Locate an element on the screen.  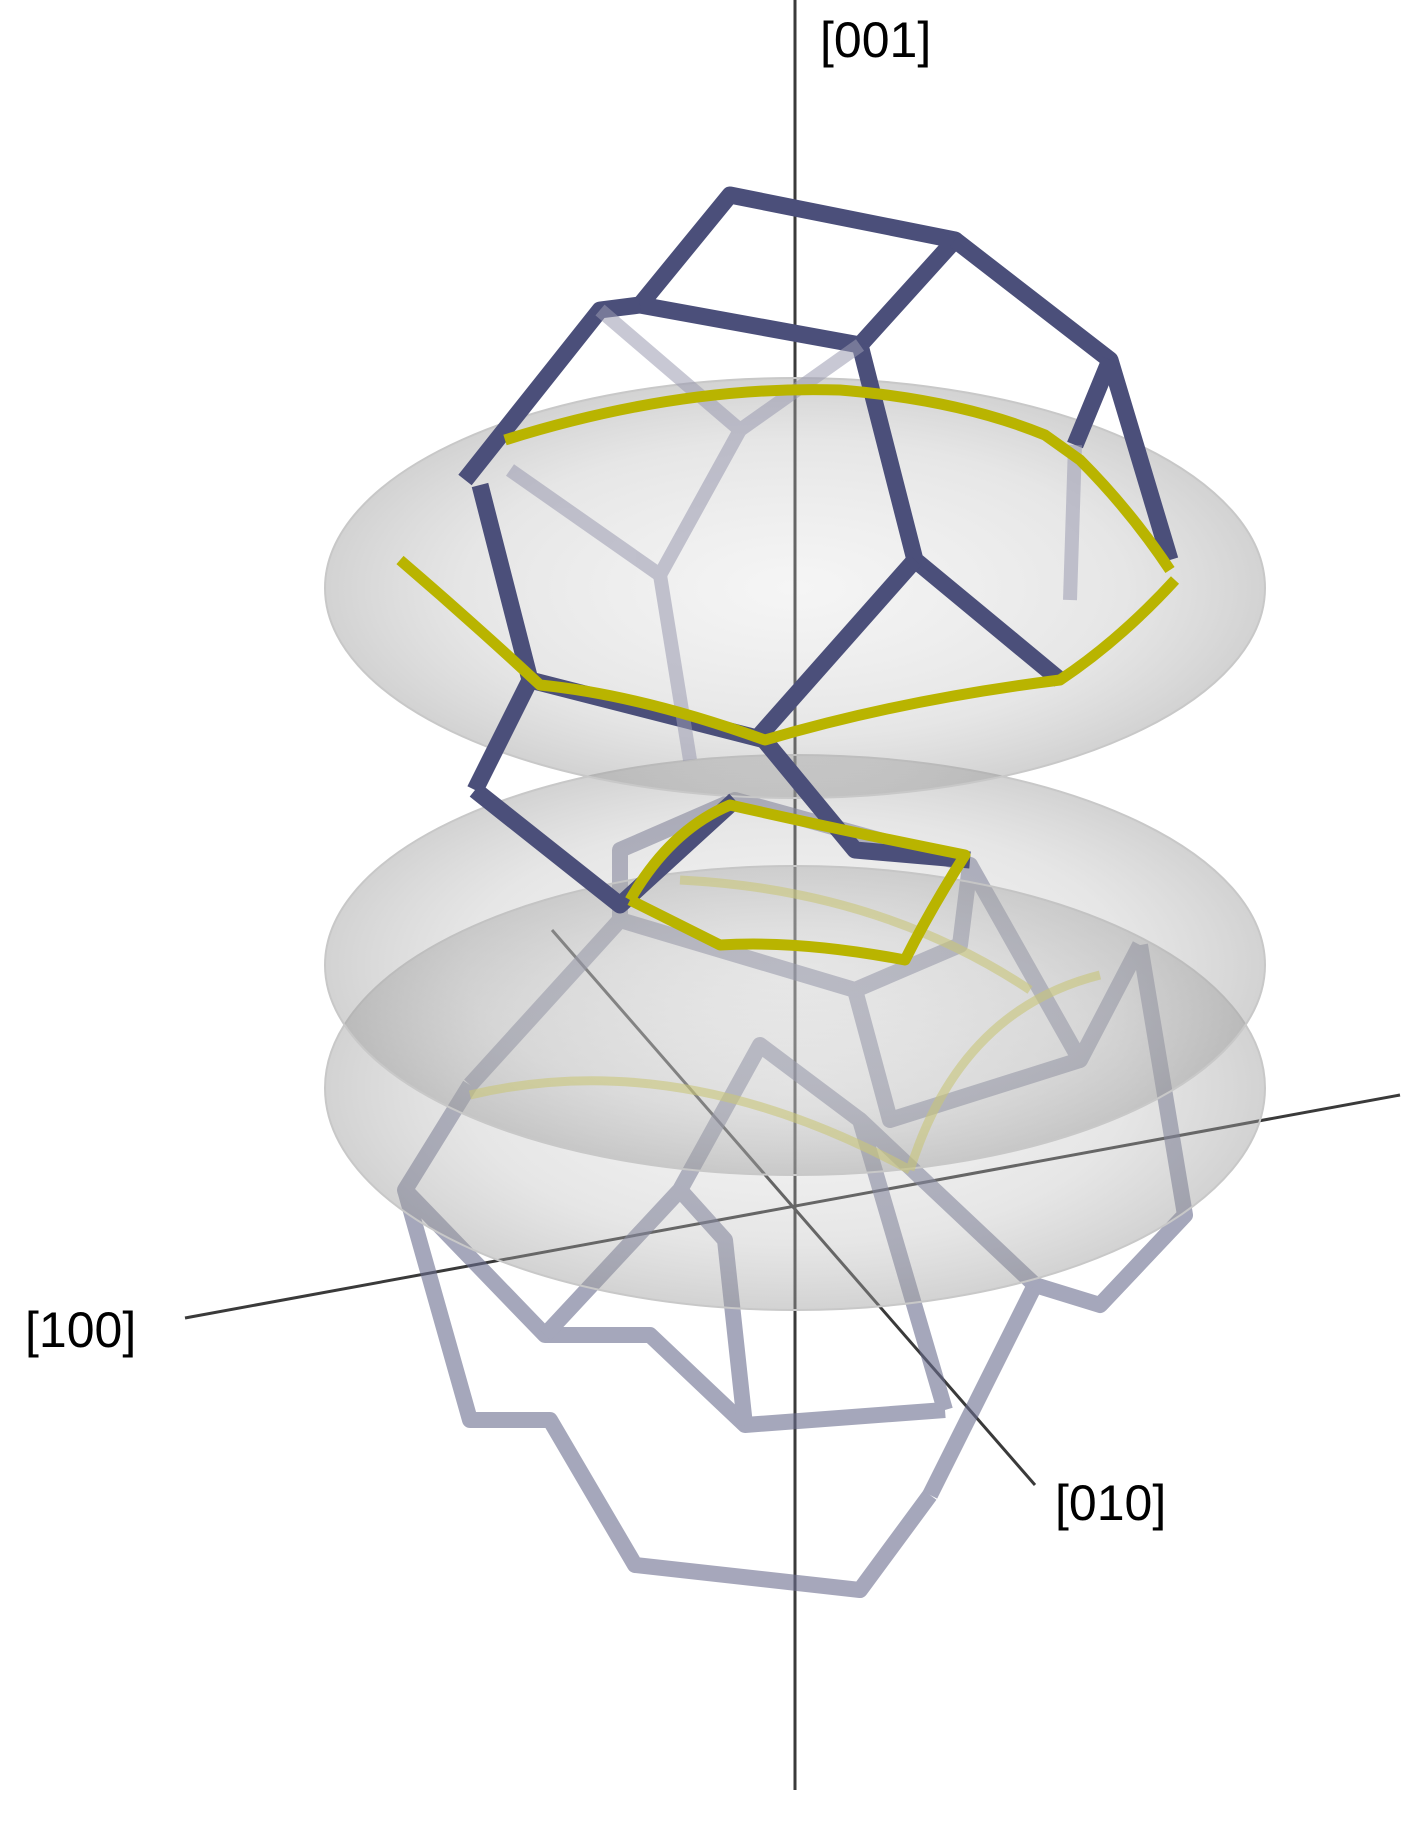
top-contour-front is located at coordinates (788, 650).